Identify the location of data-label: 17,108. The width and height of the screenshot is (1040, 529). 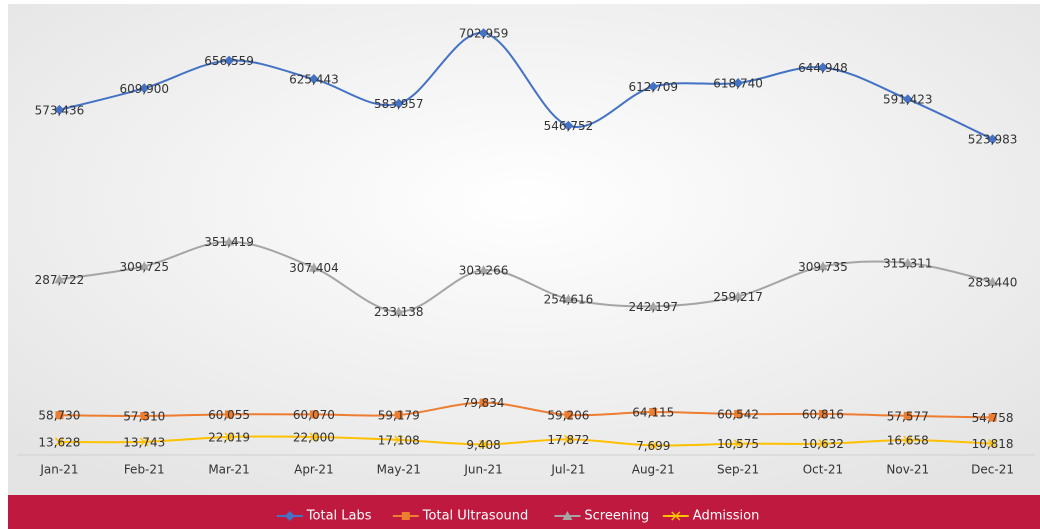
(399, 440).